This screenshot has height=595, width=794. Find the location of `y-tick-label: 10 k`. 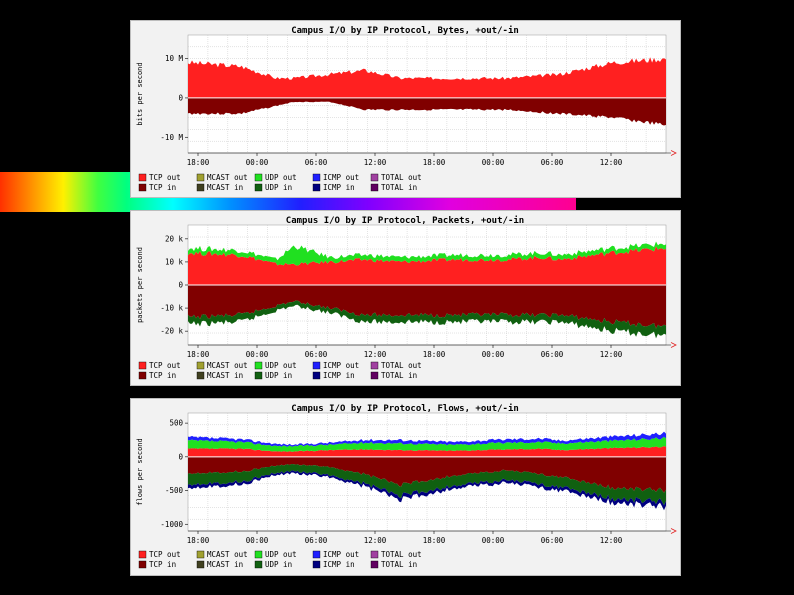

y-tick-label: 10 k is located at coordinates (174, 261).